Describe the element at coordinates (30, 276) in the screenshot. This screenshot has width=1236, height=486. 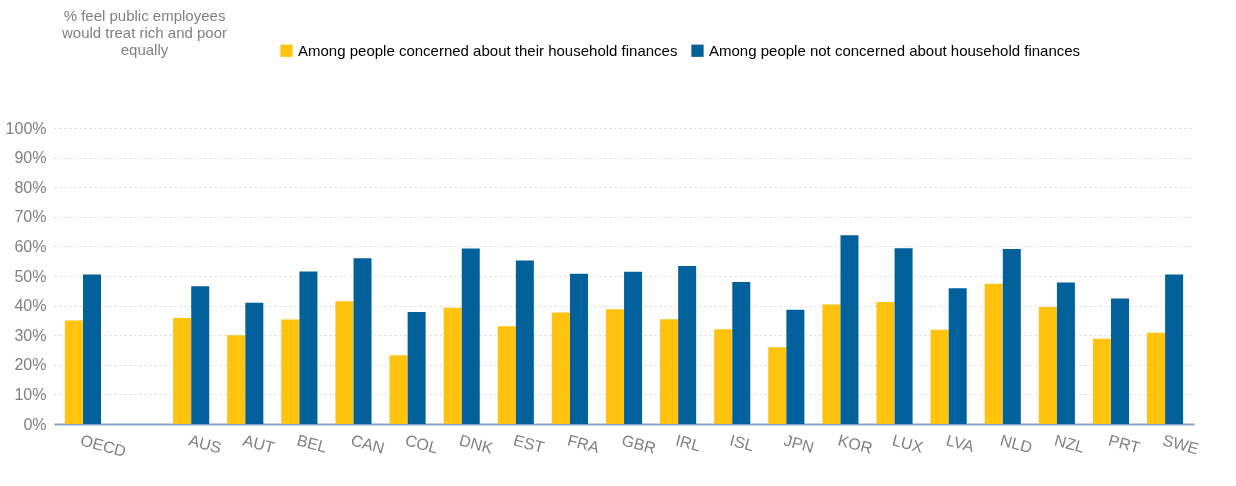
I see `y-tick-label: 50%` at that location.